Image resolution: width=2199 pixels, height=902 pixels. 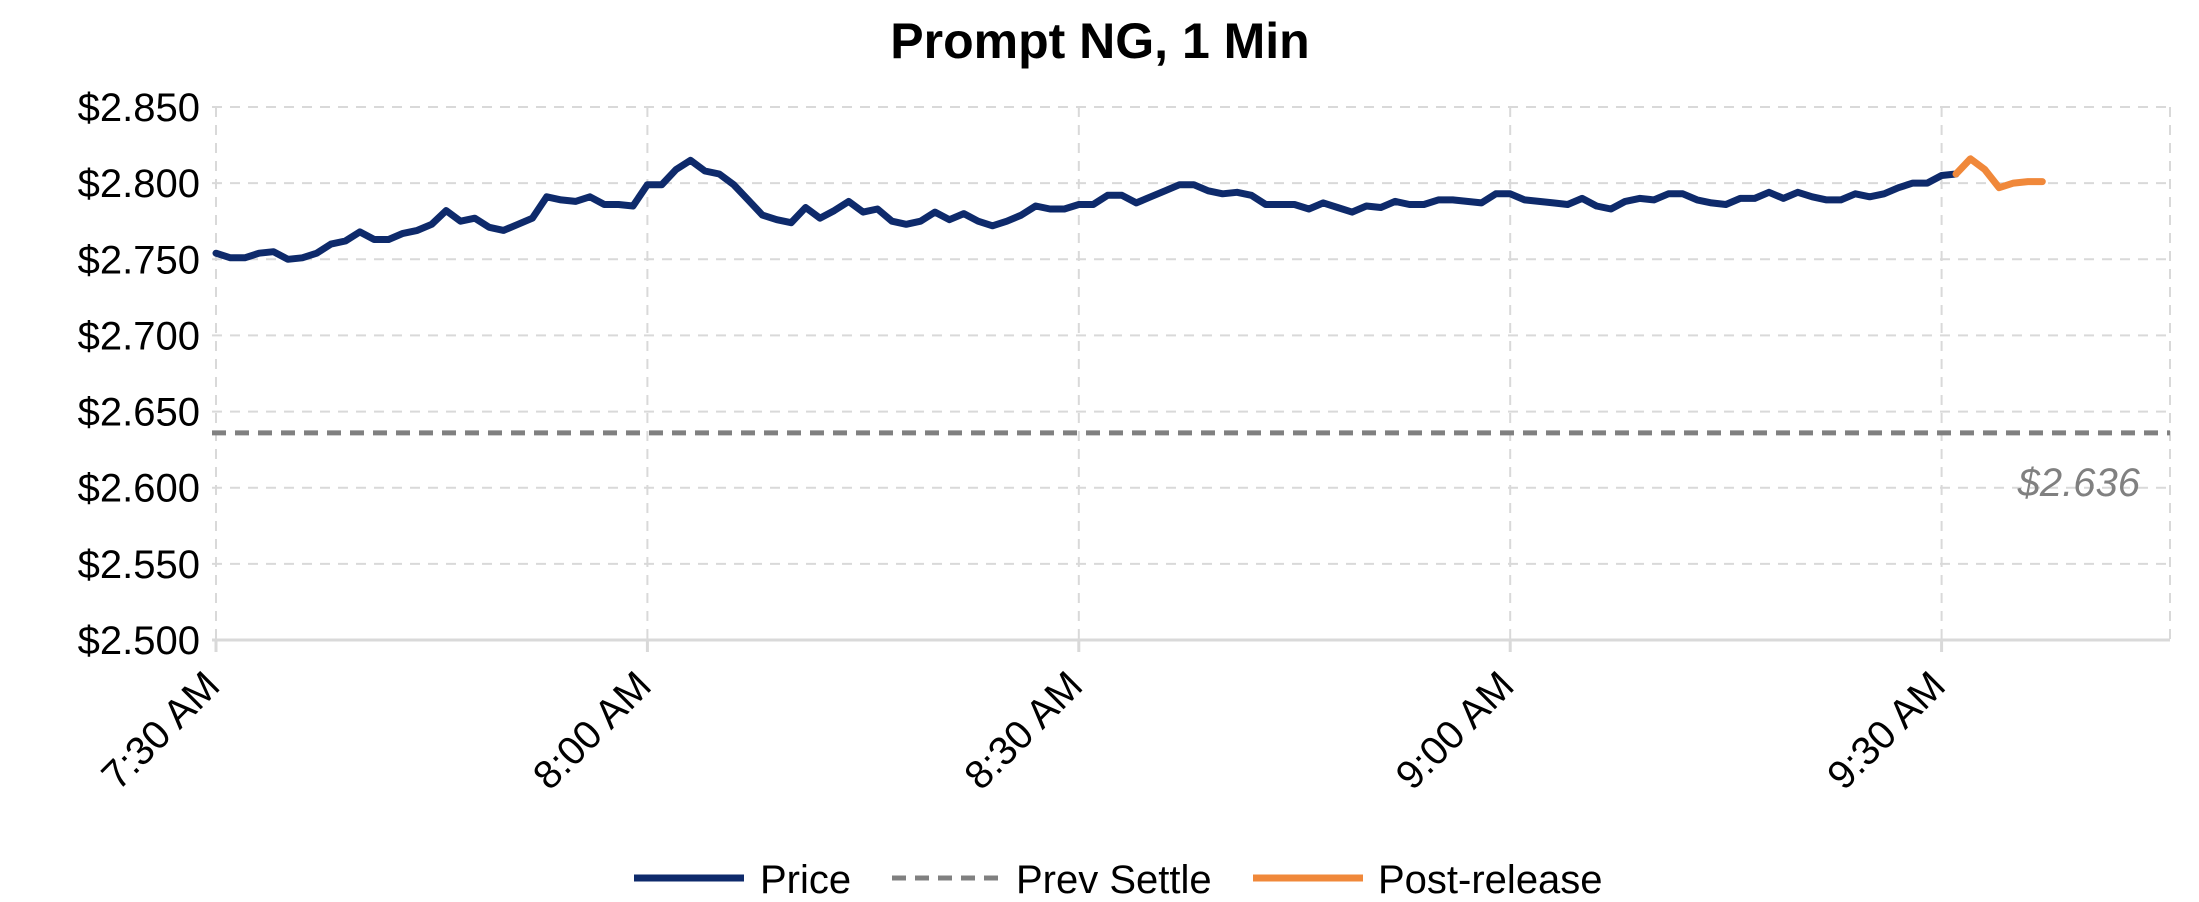 I want to click on y-tick-label: $2.500, so click(x=139, y=641).